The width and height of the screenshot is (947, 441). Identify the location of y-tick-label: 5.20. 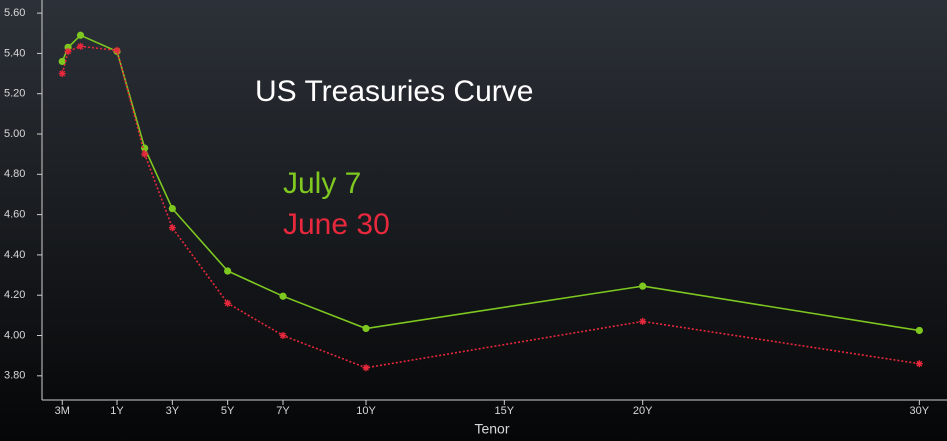
(14, 94).